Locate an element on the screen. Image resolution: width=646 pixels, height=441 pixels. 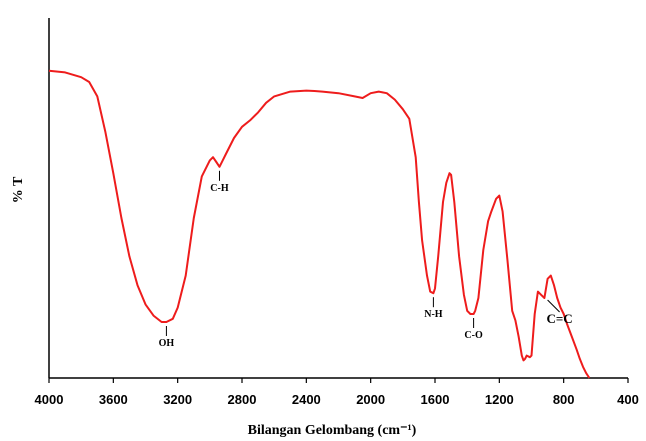
y-axis-title: % T is located at coordinates (18, 189).